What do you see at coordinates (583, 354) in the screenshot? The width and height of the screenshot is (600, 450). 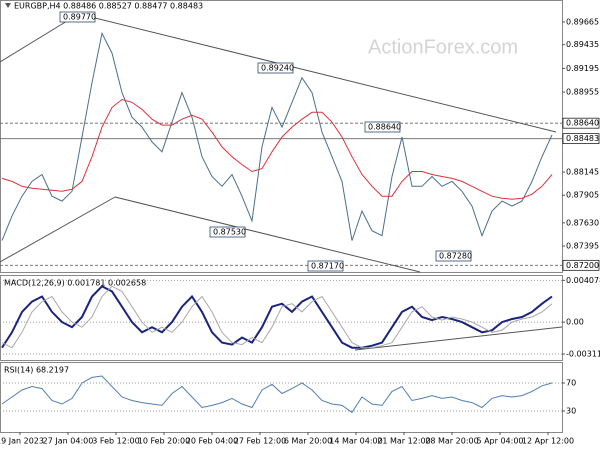 I see `y-tick-label: -0.003119` at bounding box center [583, 354].